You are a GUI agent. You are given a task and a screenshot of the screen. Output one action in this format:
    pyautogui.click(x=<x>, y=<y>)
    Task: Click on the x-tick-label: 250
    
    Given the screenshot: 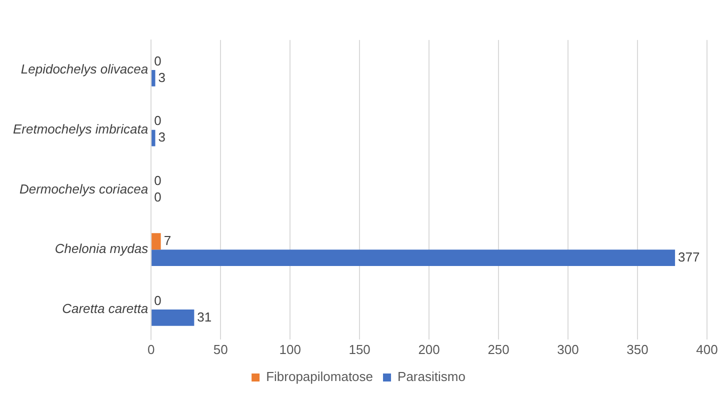 What is the action you would take?
    pyautogui.click(x=499, y=349)
    